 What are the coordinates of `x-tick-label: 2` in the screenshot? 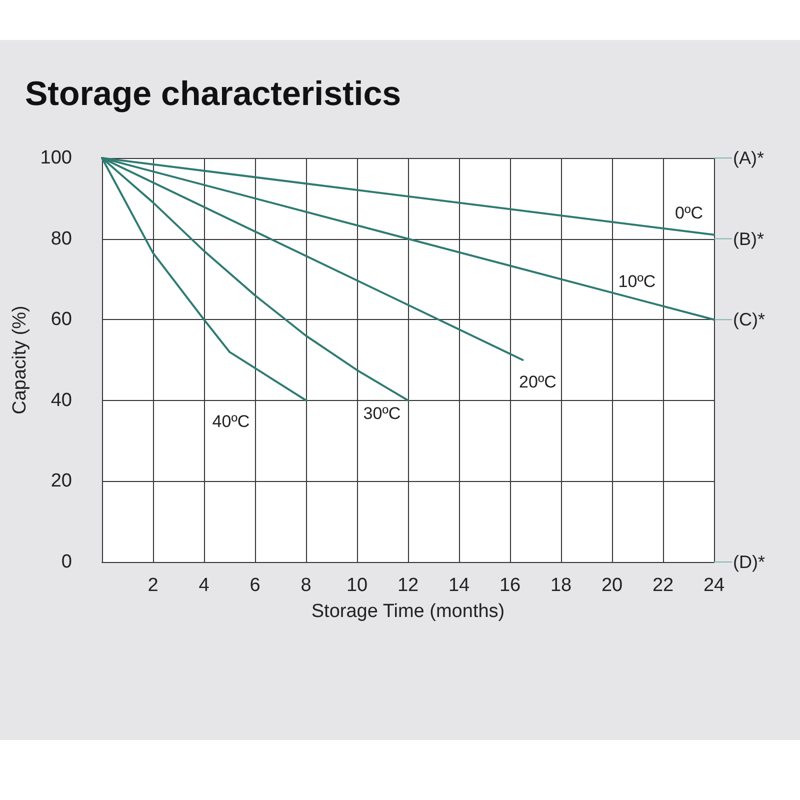 It's located at (153, 585).